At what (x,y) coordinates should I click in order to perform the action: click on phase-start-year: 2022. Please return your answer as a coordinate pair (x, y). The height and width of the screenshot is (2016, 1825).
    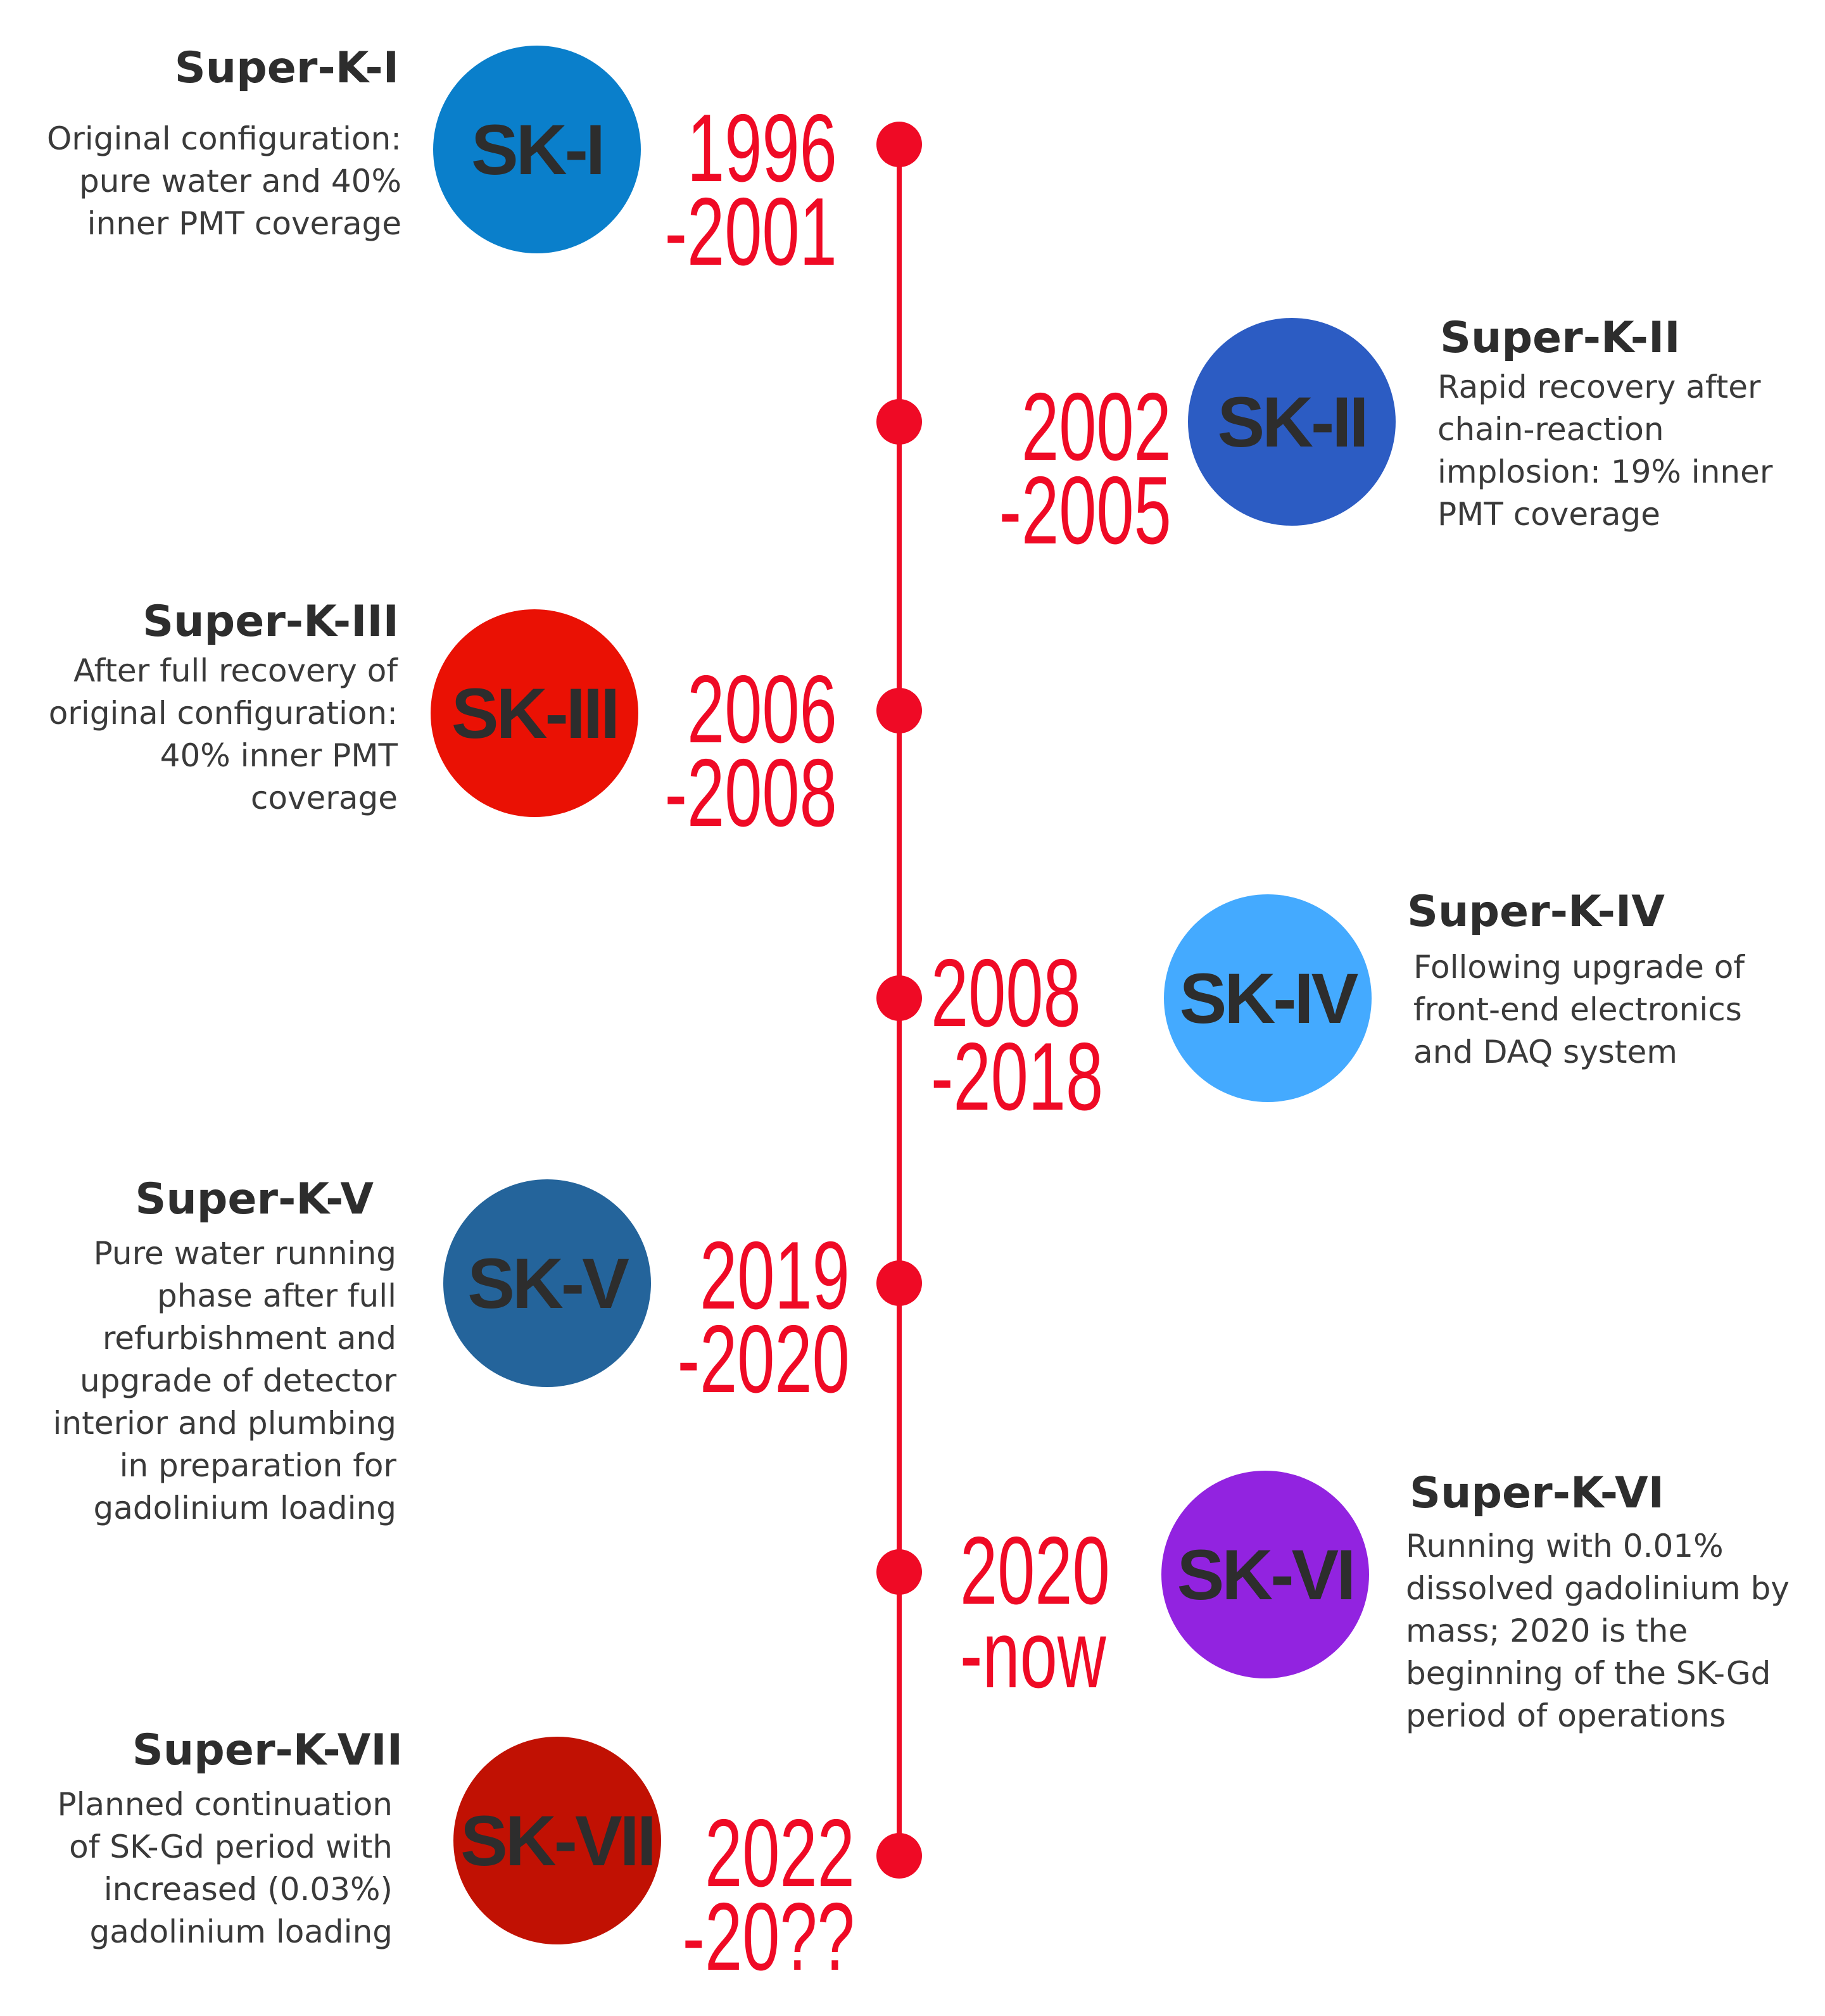
    Looking at the image, I should click on (780, 1853).